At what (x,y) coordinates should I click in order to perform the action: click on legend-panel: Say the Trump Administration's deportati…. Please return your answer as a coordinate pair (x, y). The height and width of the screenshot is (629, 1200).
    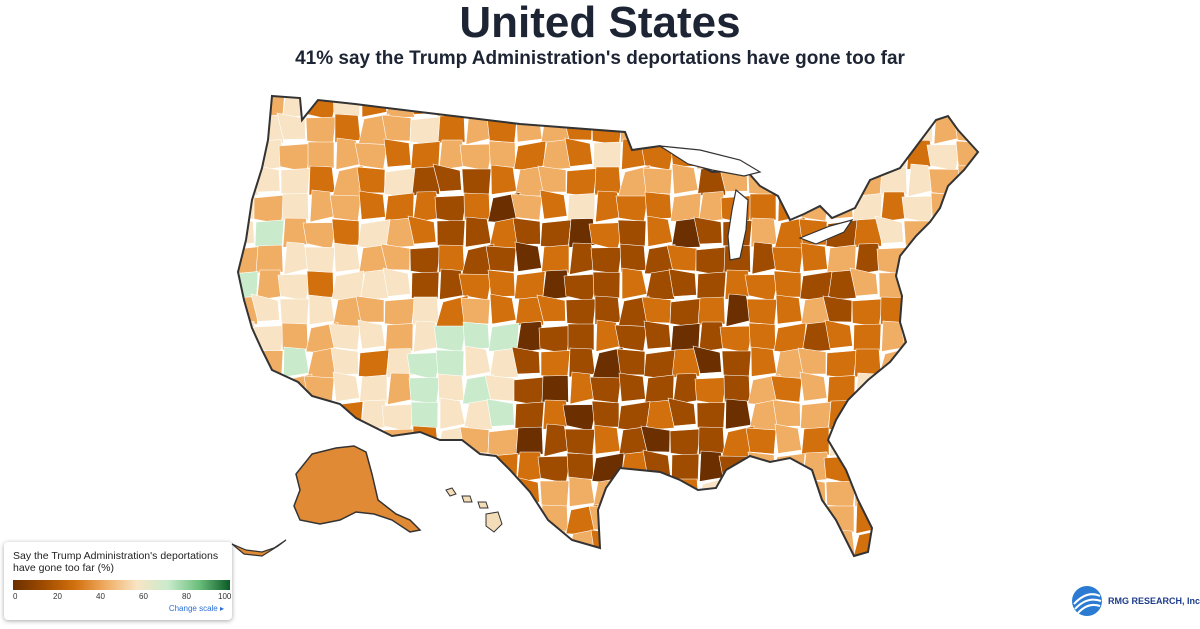
    Looking at the image, I should click on (118, 581).